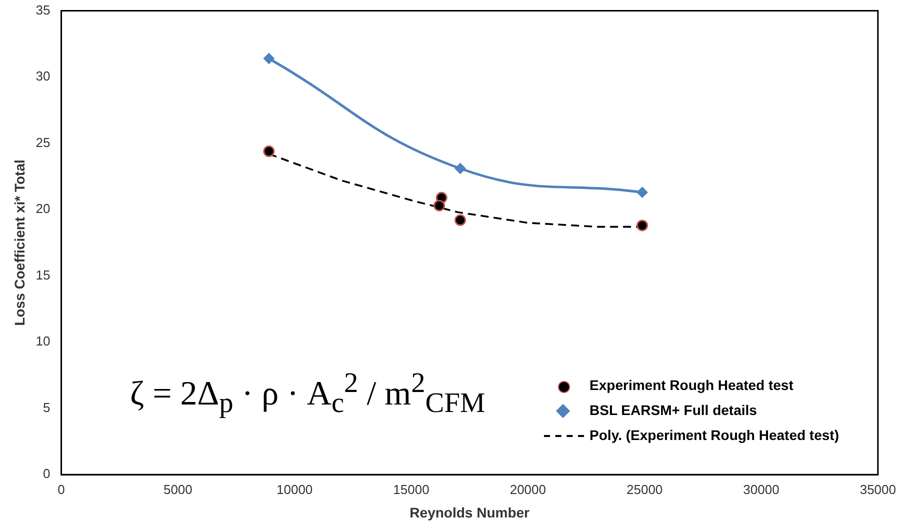 The height and width of the screenshot is (526, 899). What do you see at coordinates (177, 489) in the screenshot?
I see `x-tick-label: 5000` at bounding box center [177, 489].